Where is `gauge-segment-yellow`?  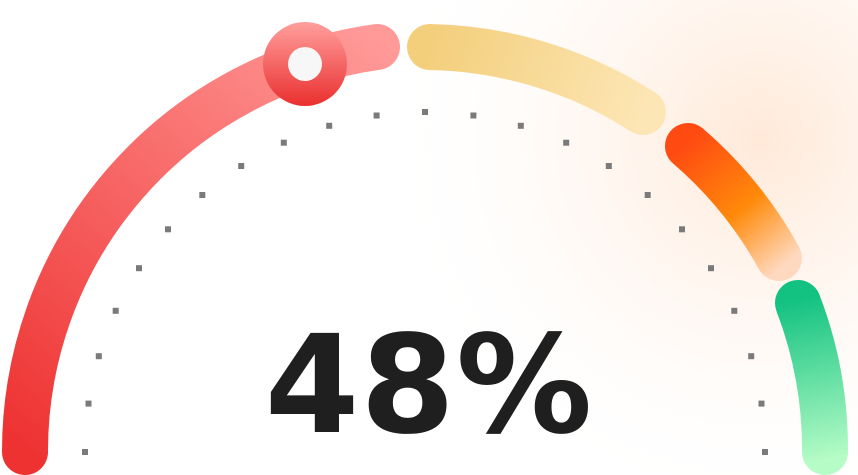 gauge-segment-yellow is located at coordinates (536, 79).